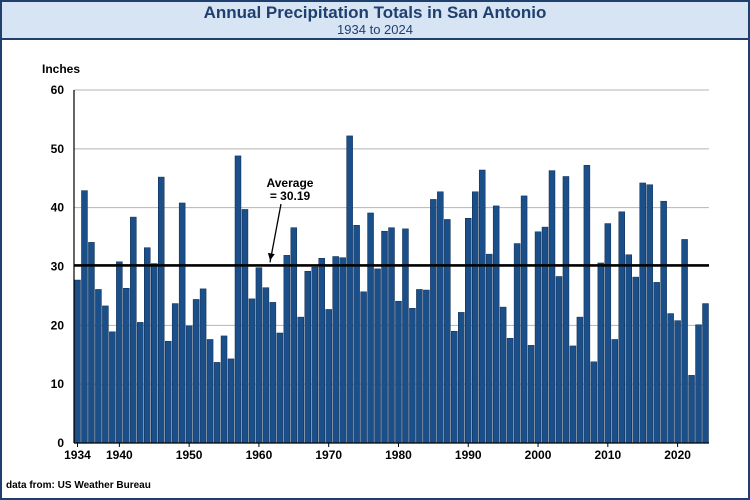  I want to click on bar-2016, so click(649, 314).